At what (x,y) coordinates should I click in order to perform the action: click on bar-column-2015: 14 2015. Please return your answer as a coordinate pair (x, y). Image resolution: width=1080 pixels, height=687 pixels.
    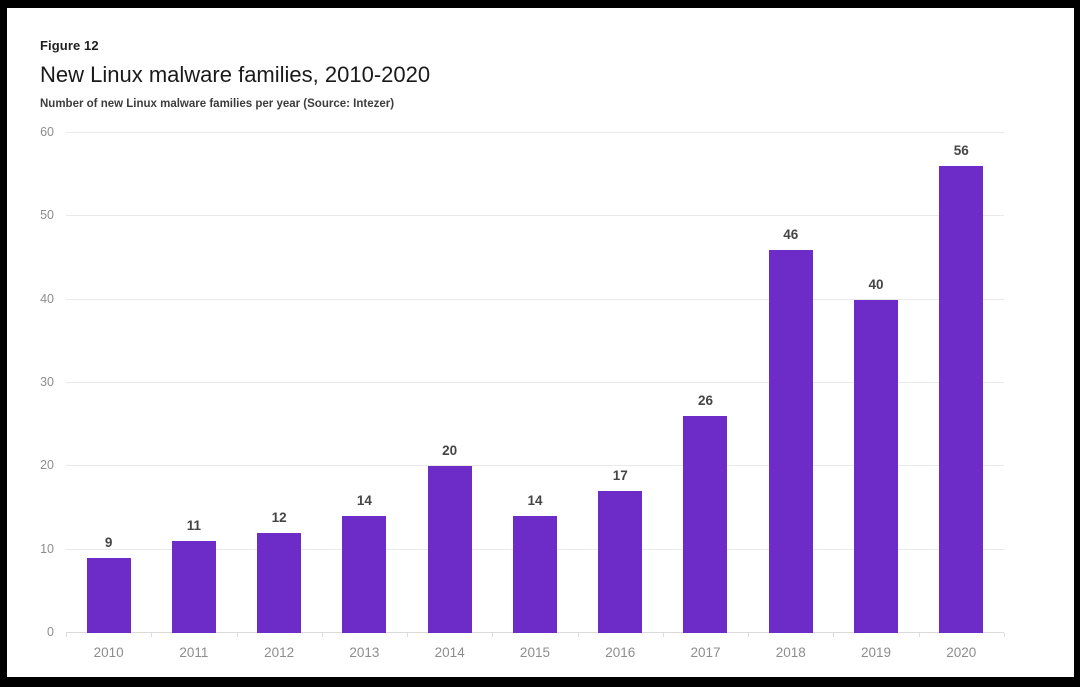
    Looking at the image, I should click on (534, 396).